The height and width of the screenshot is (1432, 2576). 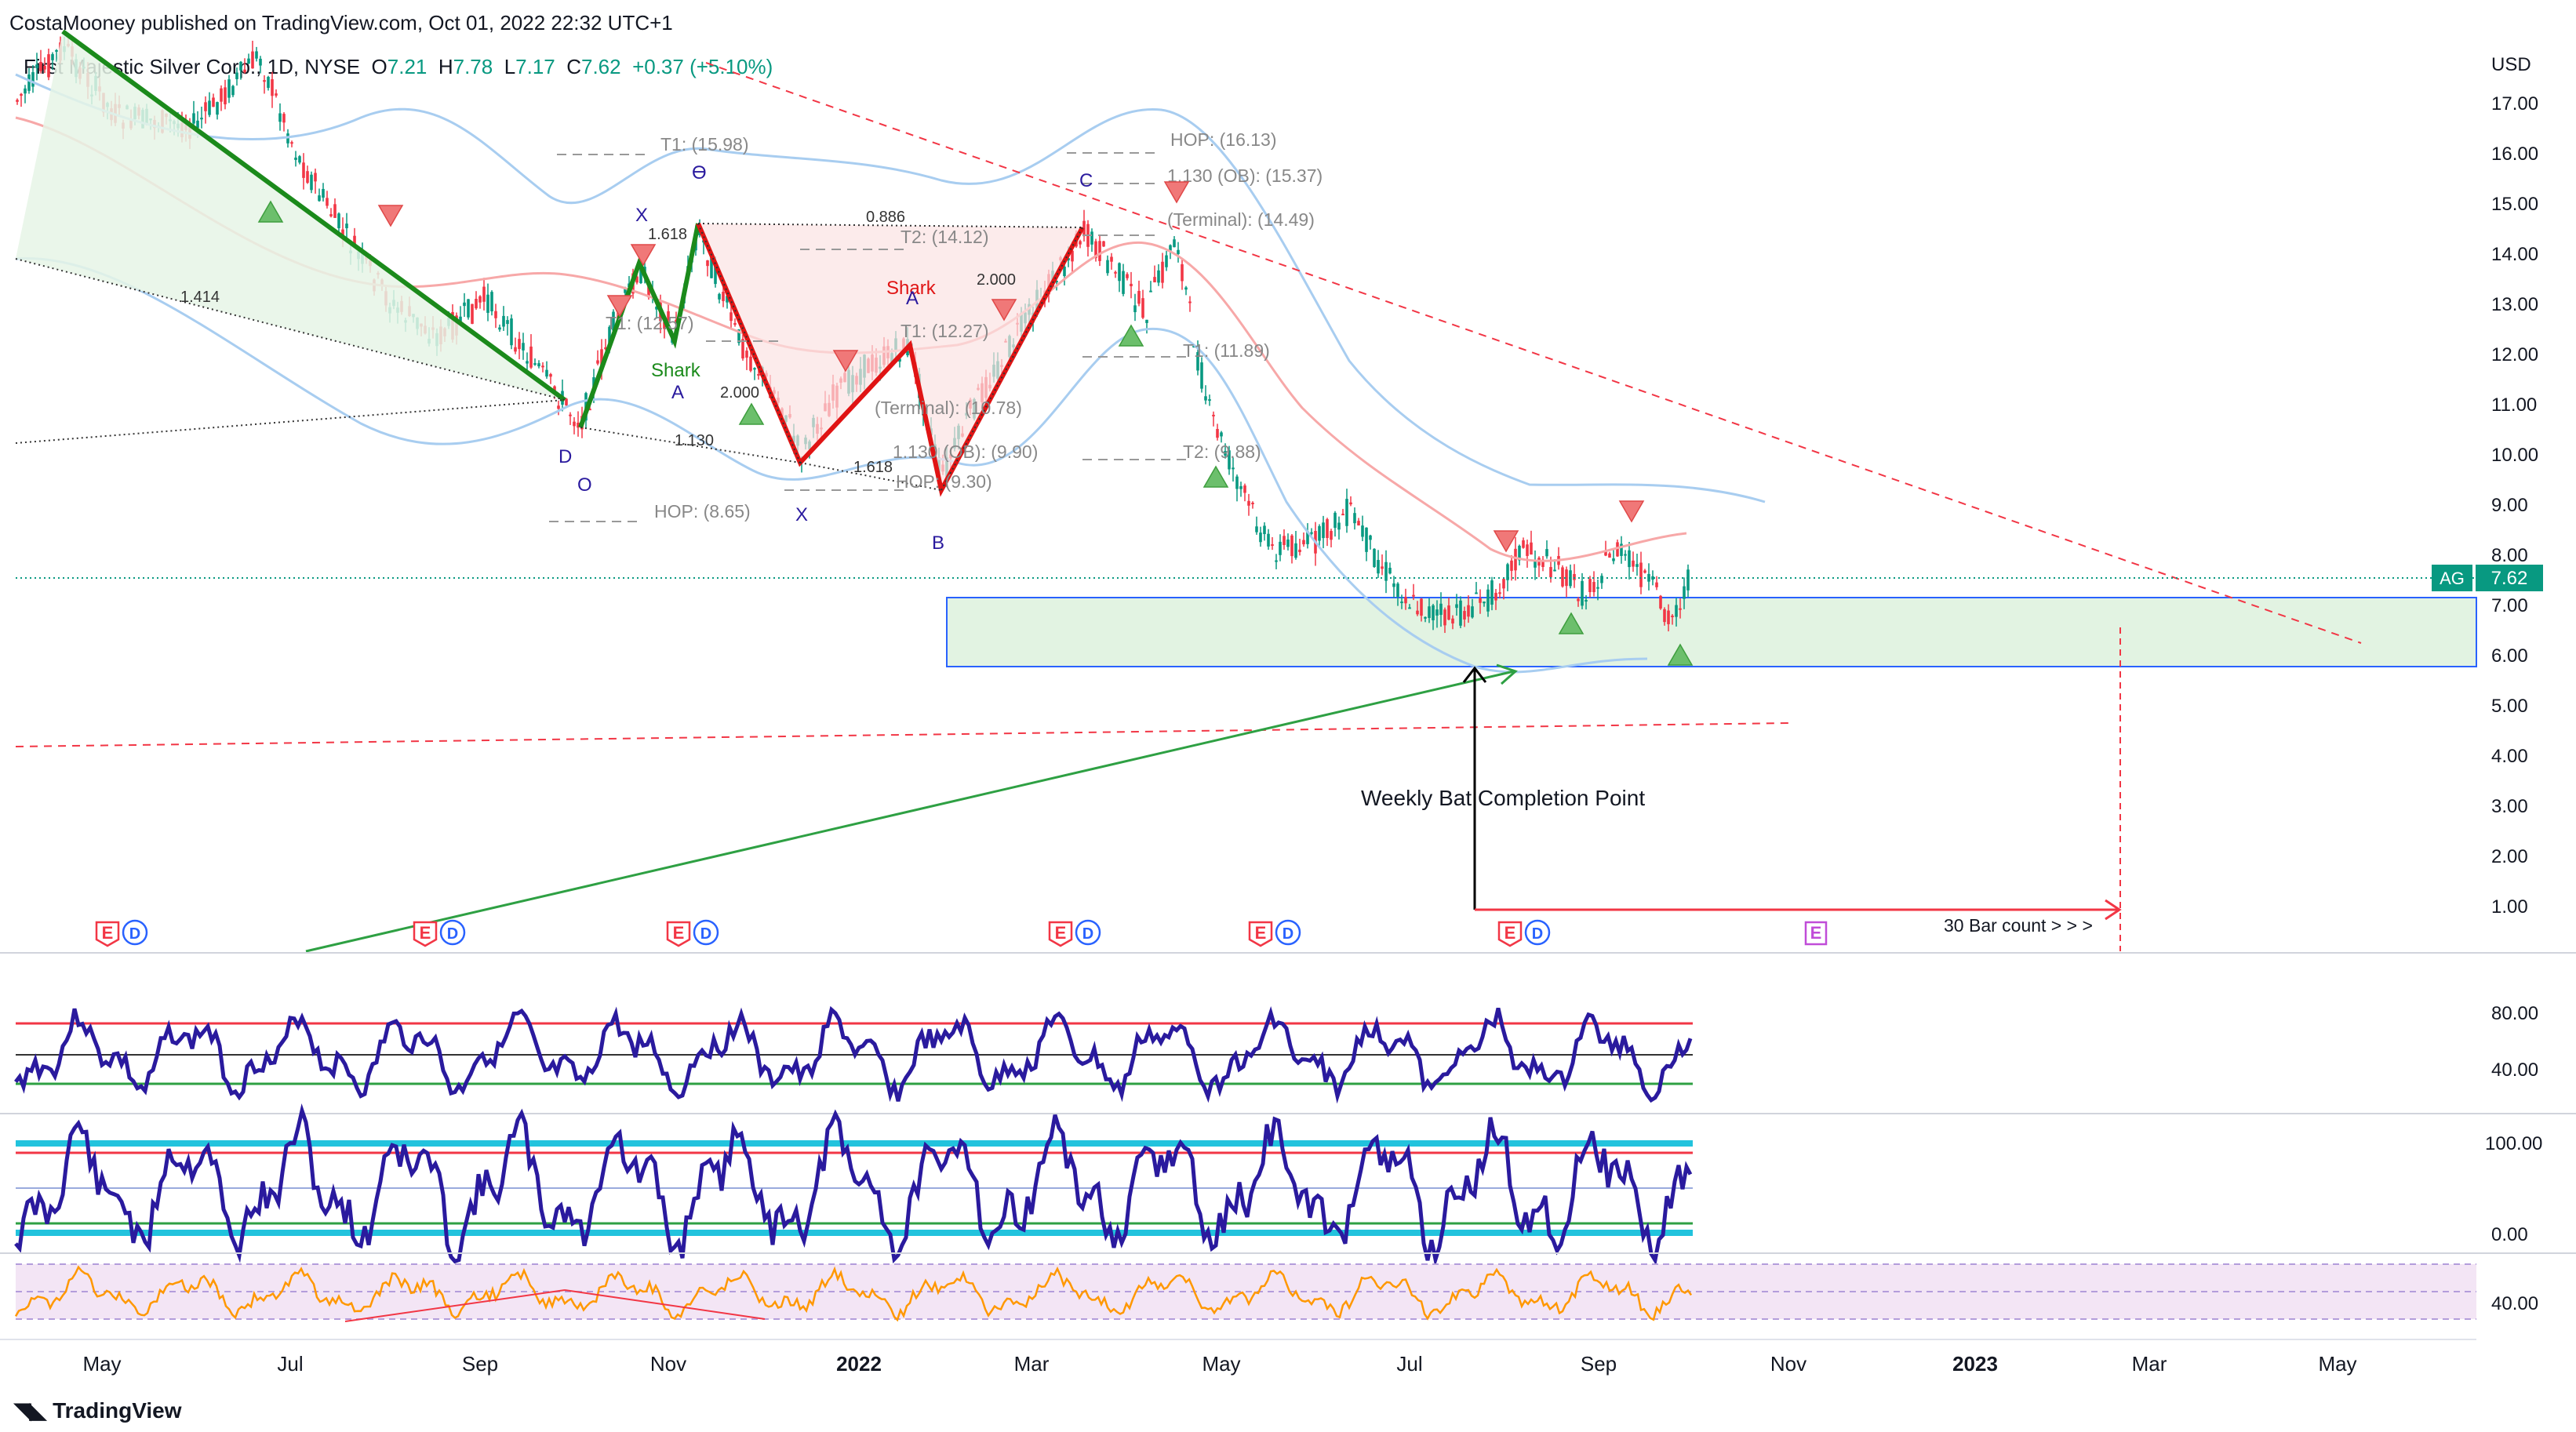 I want to click on support-zone, so click(x=1711, y=632).